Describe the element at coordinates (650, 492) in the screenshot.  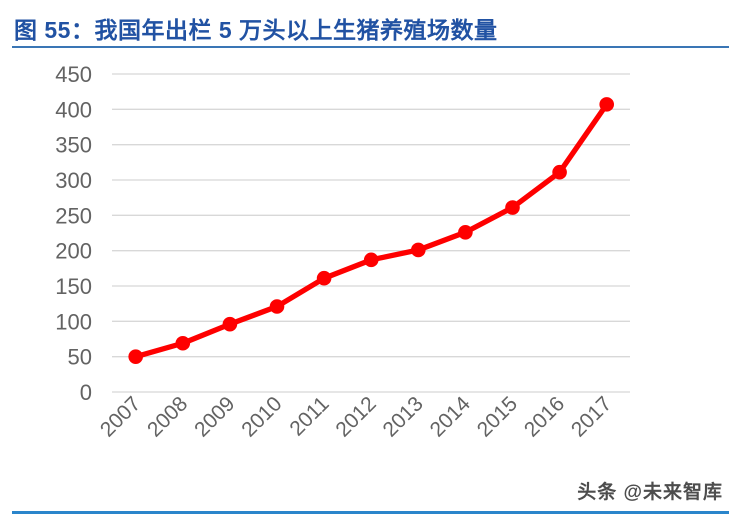
I see `watermark: 头条 @未来智库` at that location.